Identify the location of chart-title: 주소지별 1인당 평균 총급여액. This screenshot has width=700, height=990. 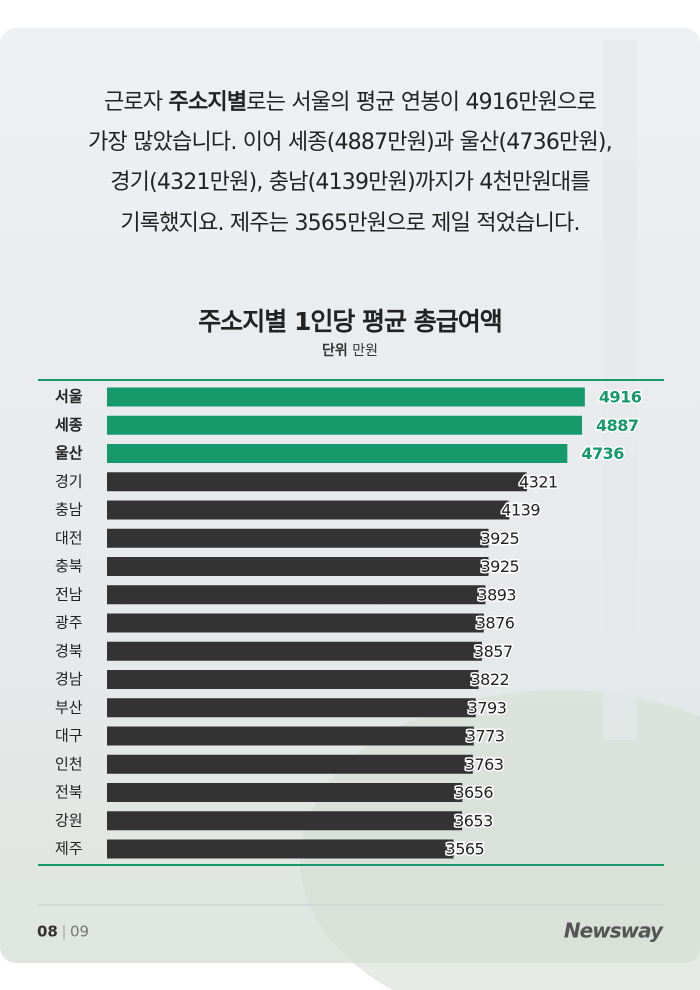
(350, 321).